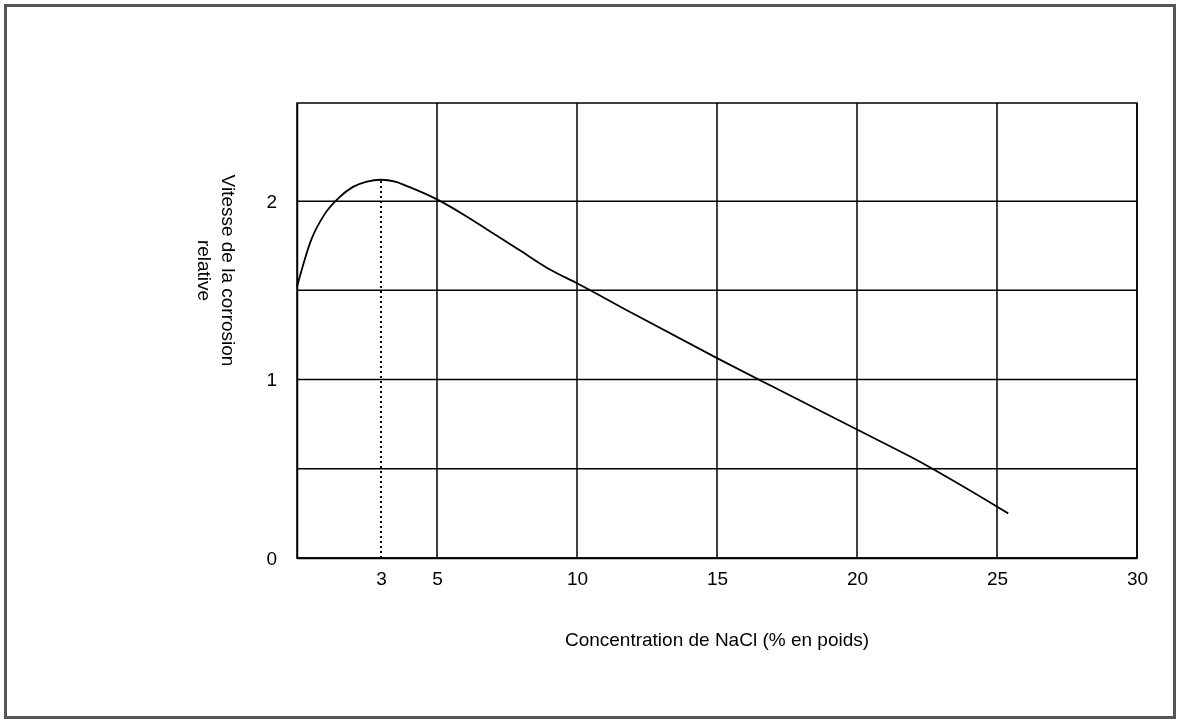 Image resolution: width=1184 pixels, height=727 pixels. What do you see at coordinates (577, 579) in the screenshot?
I see `x-tick-label: 10` at bounding box center [577, 579].